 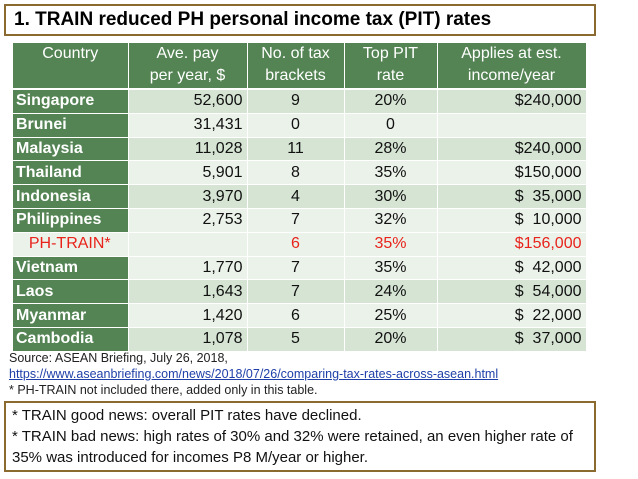 What do you see at coordinates (188, 292) in the screenshot?
I see `cell-ave-pay: 1,643` at bounding box center [188, 292].